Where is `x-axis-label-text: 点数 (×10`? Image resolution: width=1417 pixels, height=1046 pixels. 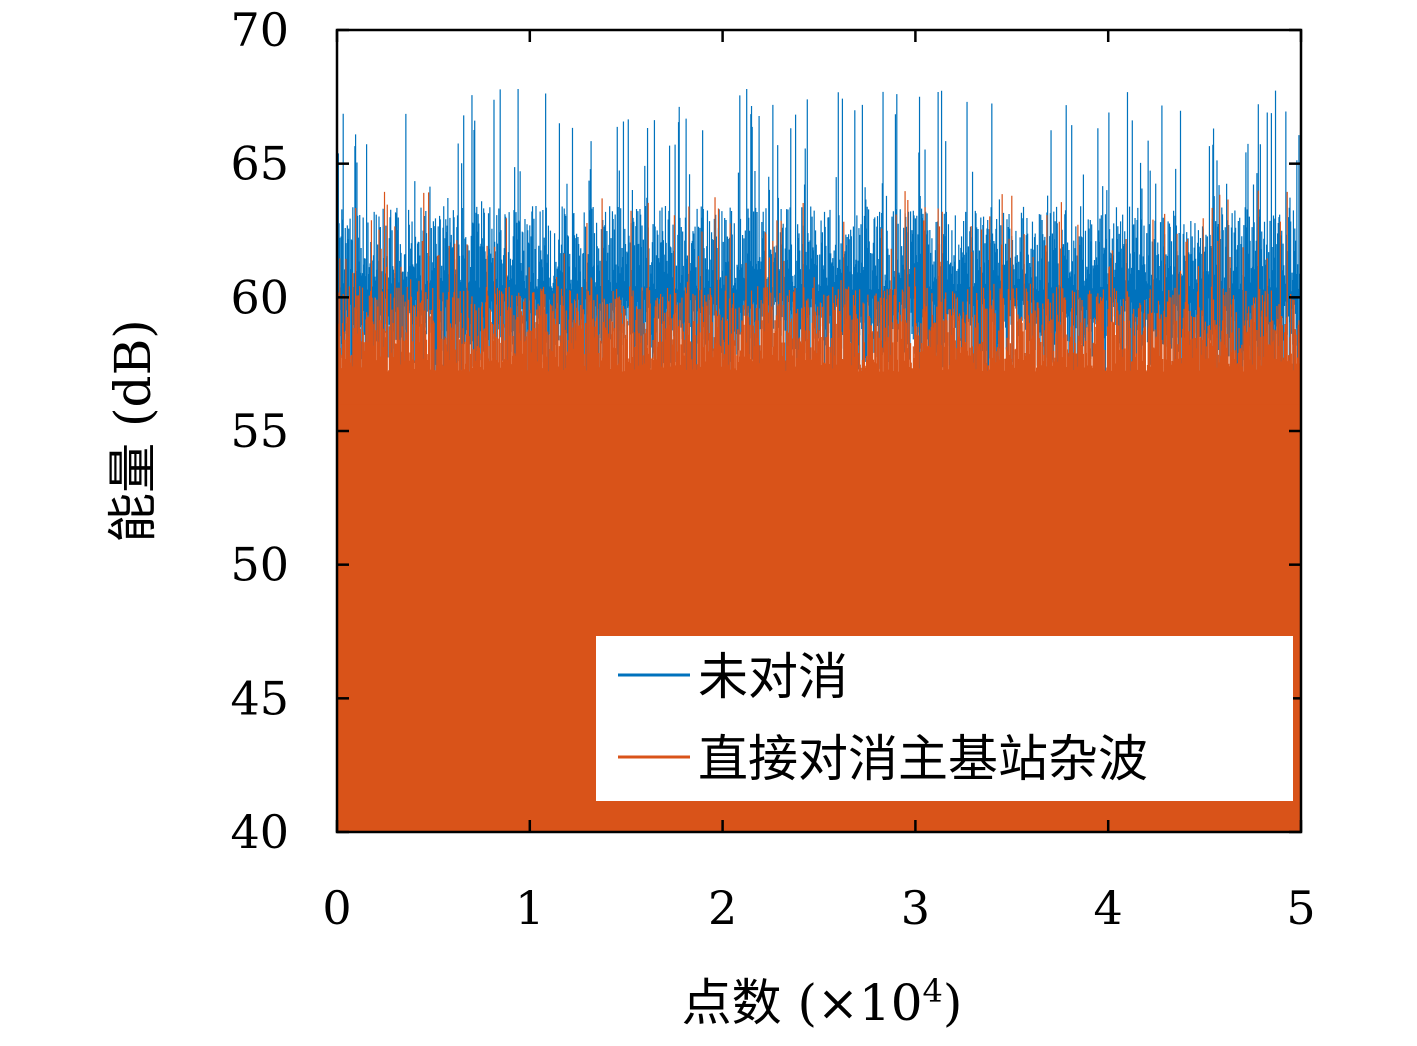
x-axis-label-text: 点数 (×10 is located at coordinates (802, 1003).